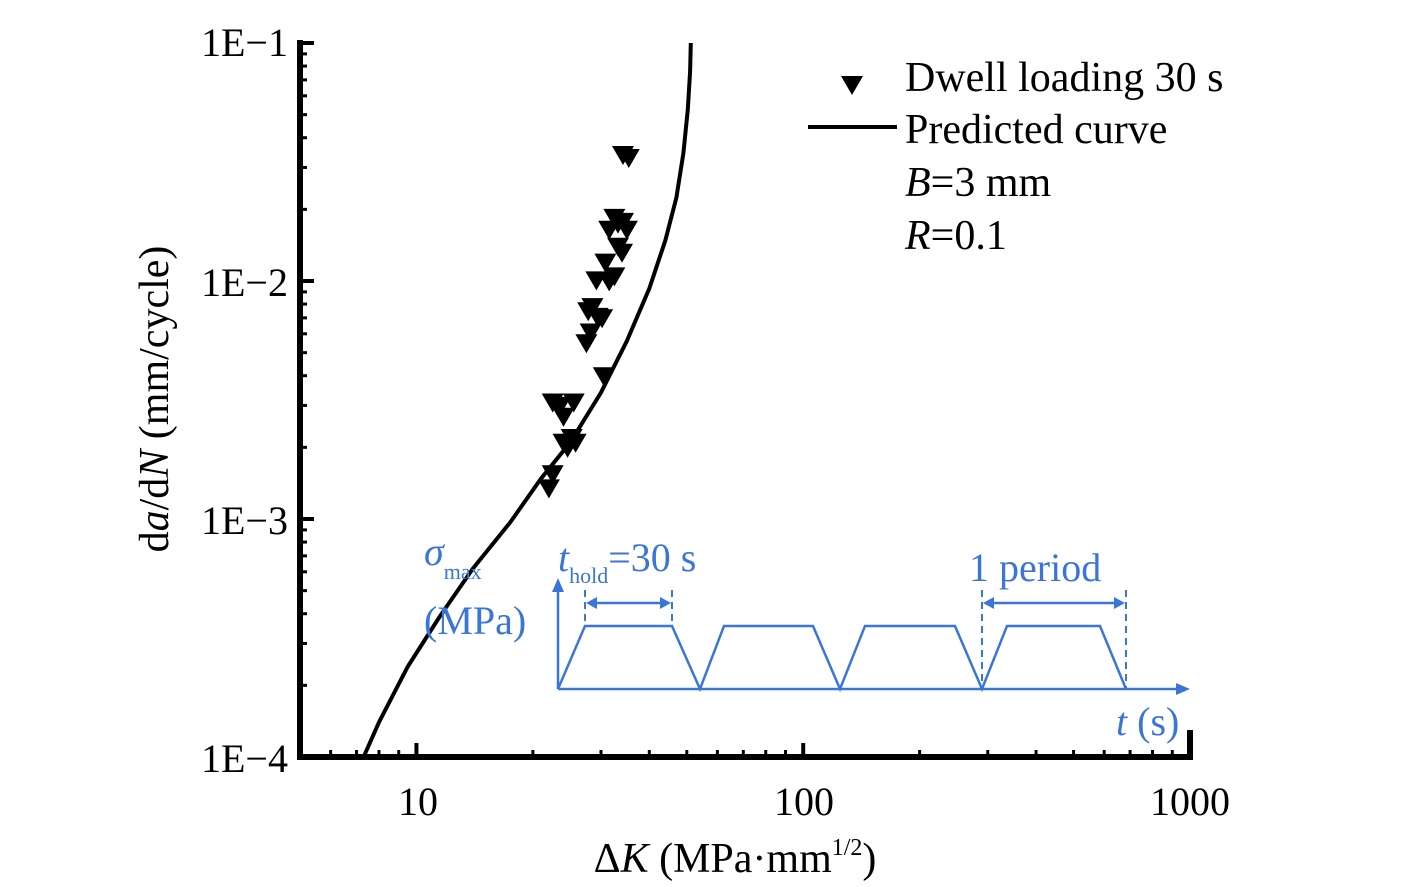 This screenshot has width=1419, height=887. Describe the element at coordinates (453, 556) in the screenshot. I see `inset-sigma-label: σmax` at that location.